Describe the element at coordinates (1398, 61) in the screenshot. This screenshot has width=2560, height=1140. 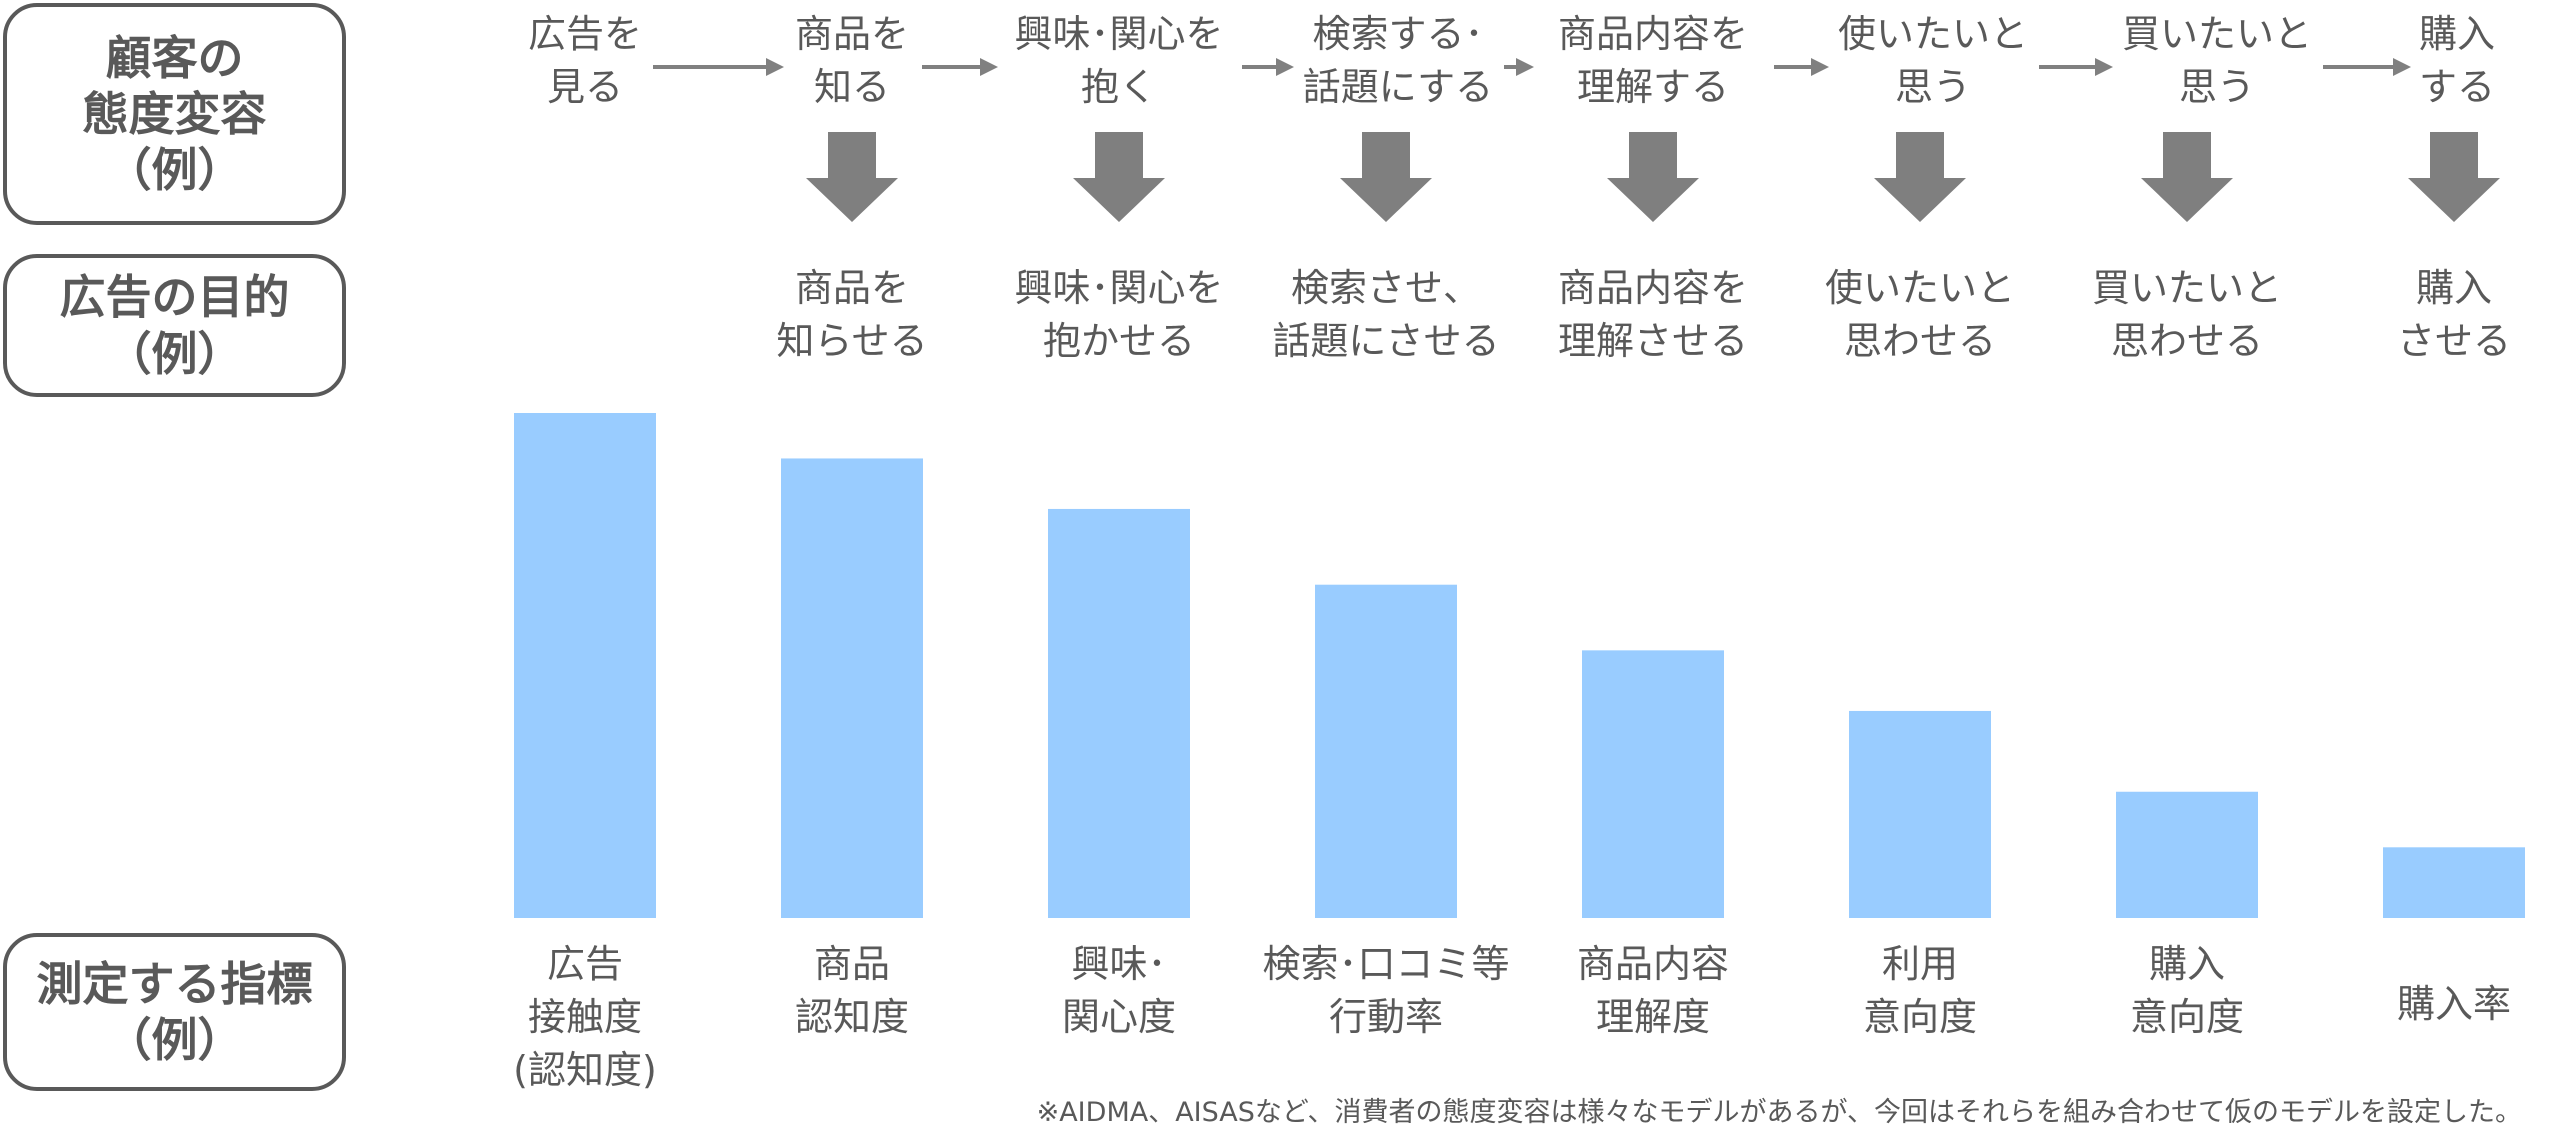
I see `stage-label: 検索する･ 話題にする` at that location.